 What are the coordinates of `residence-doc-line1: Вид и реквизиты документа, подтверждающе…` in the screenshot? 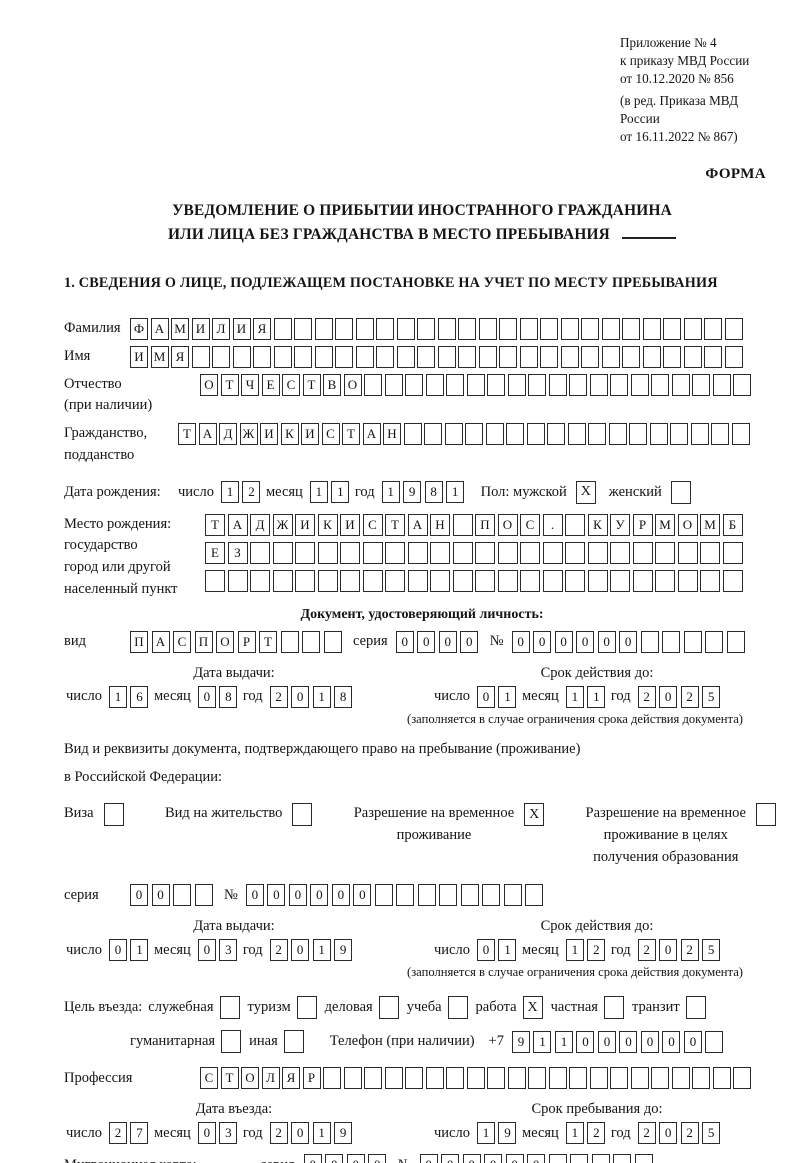 It's located at (322, 748).